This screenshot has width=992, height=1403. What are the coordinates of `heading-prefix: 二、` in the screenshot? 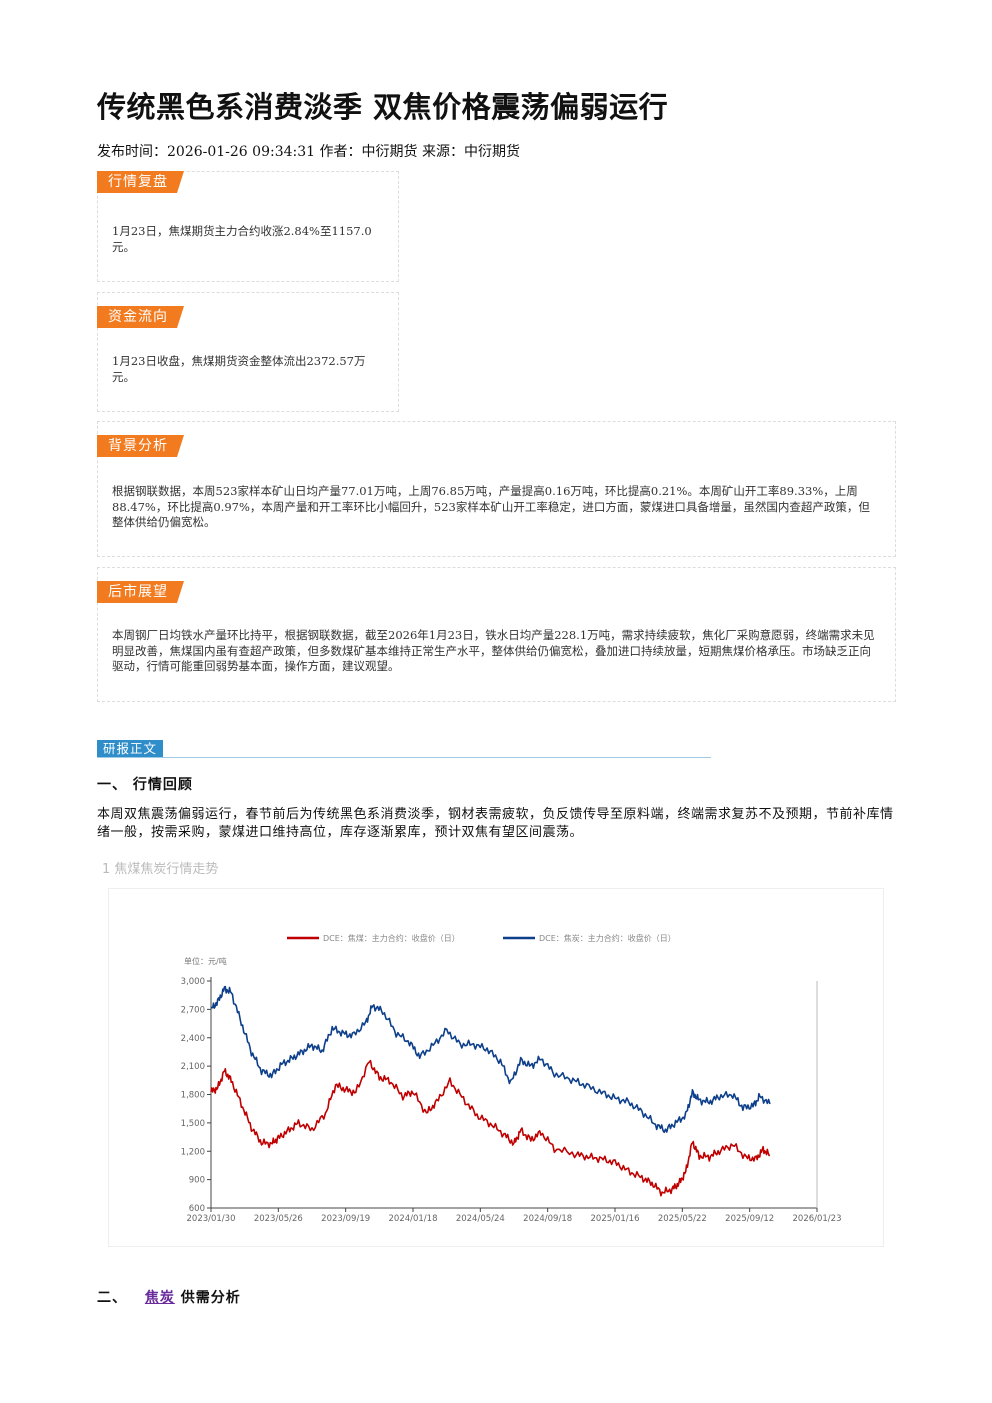 It's located at (115, 1298).